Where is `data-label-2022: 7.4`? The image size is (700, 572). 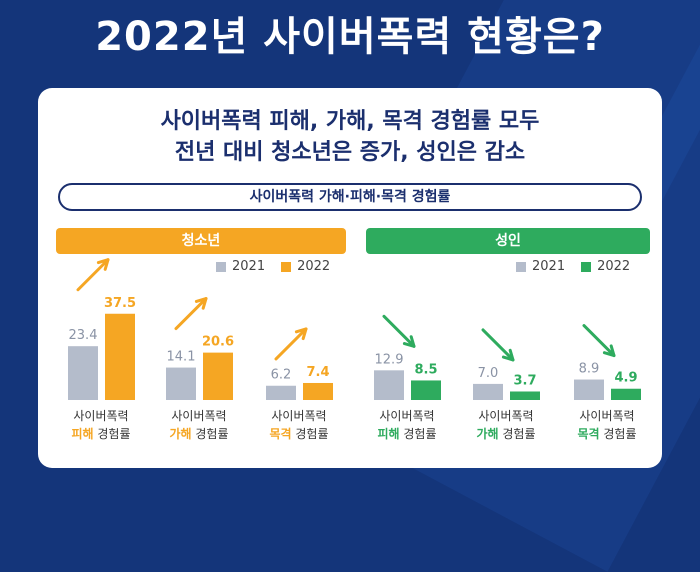
data-label-2022: 7.4 is located at coordinates (317, 372).